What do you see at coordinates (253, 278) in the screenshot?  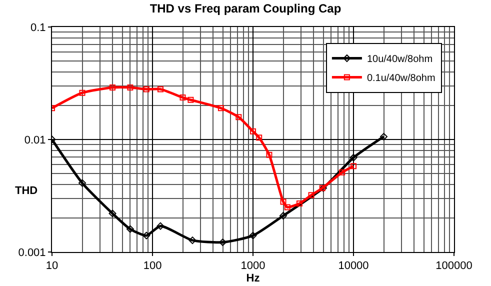 I see `x-axis-title: Hz` at bounding box center [253, 278].